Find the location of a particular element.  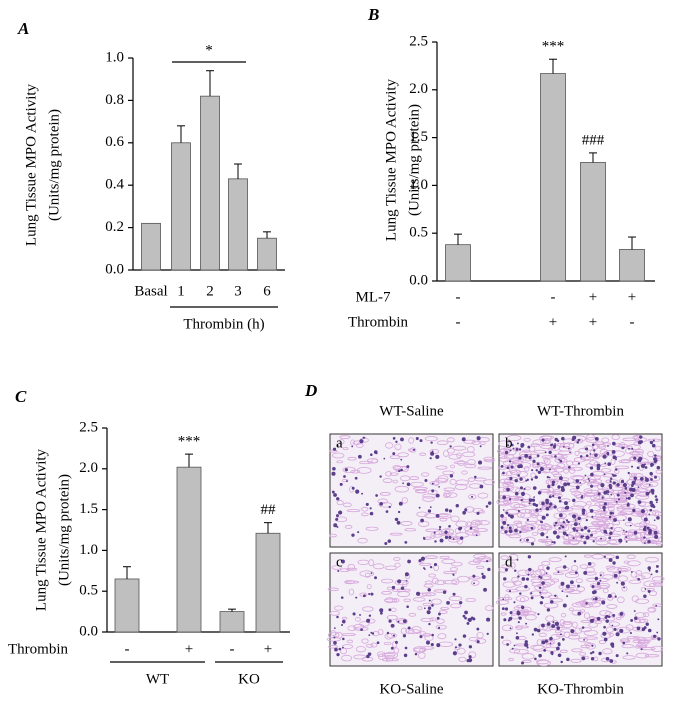

y-tick-label: 0.5 is located at coordinates (418, 233).